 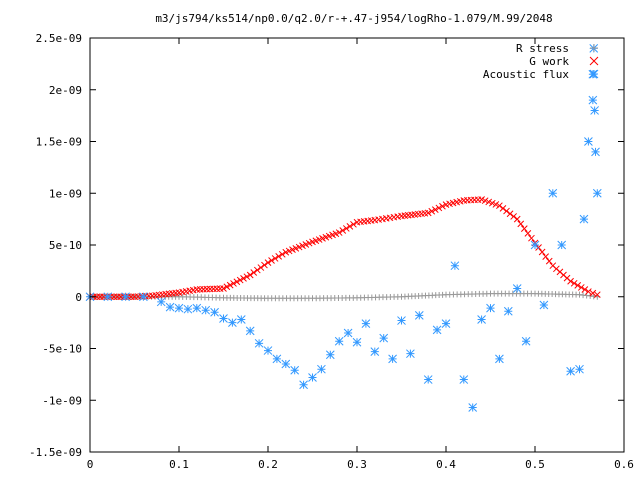 I want to click on y-tick-label: 2.5e-09, so click(x=59, y=38).